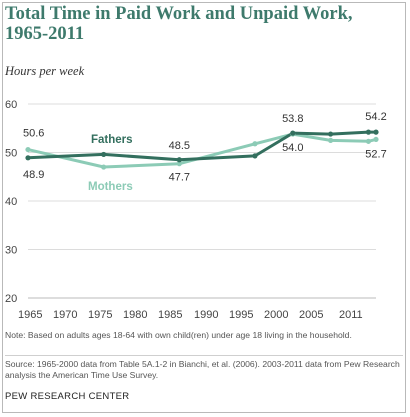 The width and height of the screenshot is (410, 417). Describe the element at coordinates (28, 149) in the screenshot. I see `point-mothers-1965` at that location.